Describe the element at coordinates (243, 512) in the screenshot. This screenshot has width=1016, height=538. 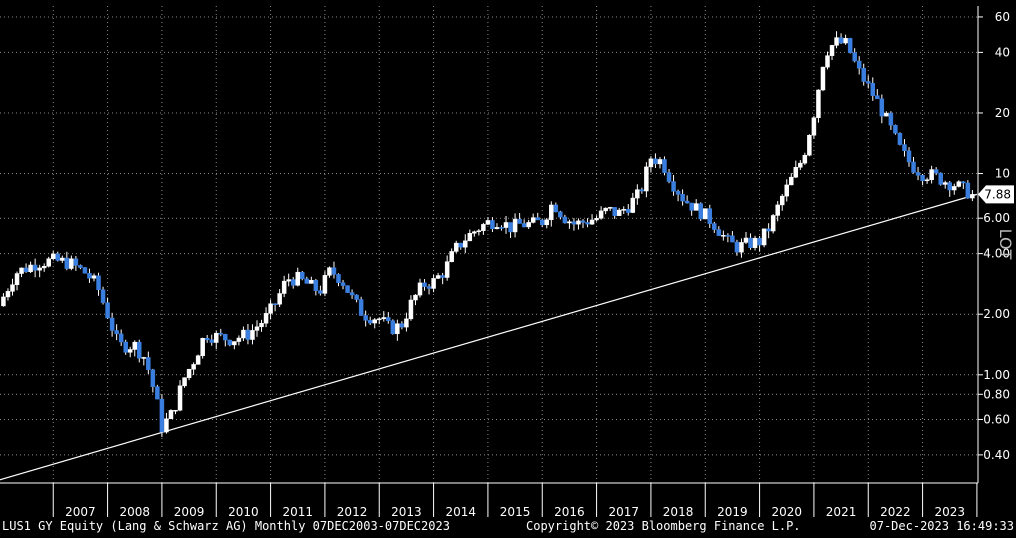
I see `x-tick-label: 2010` at that location.